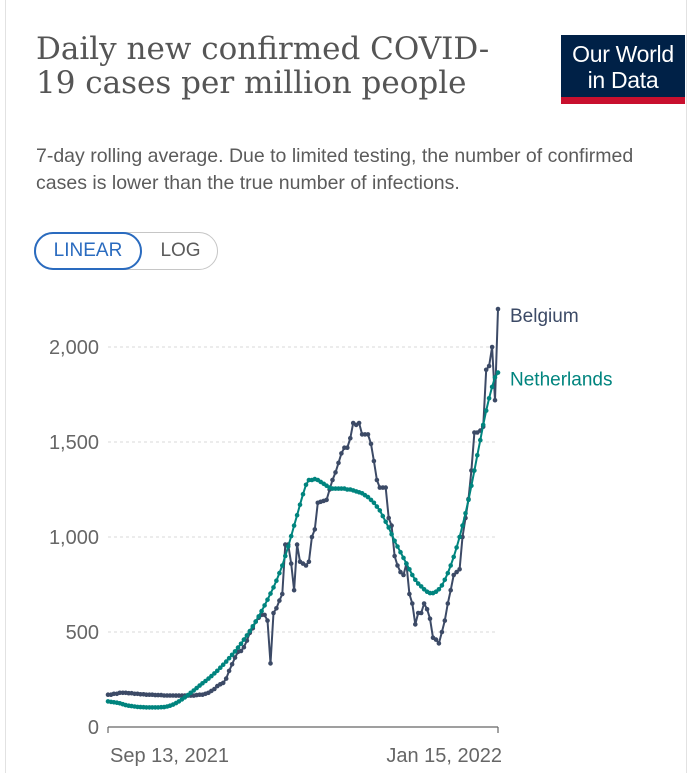  What do you see at coordinates (623, 69) in the screenshot?
I see `owid-logo: Our World in Data` at bounding box center [623, 69].